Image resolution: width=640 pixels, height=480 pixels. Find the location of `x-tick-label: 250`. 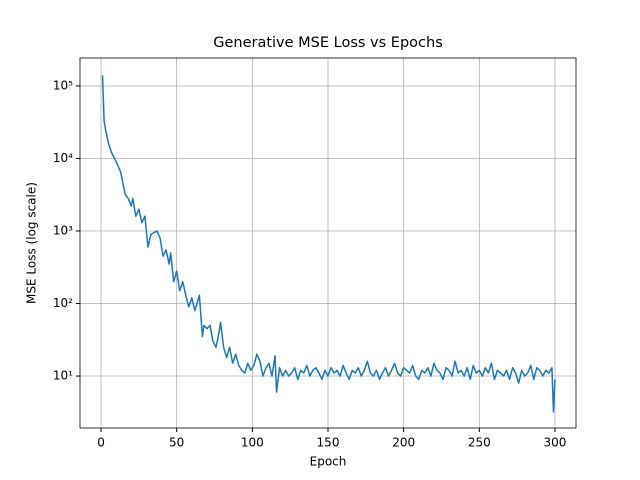

x-tick-label: 250 is located at coordinates (479, 443).